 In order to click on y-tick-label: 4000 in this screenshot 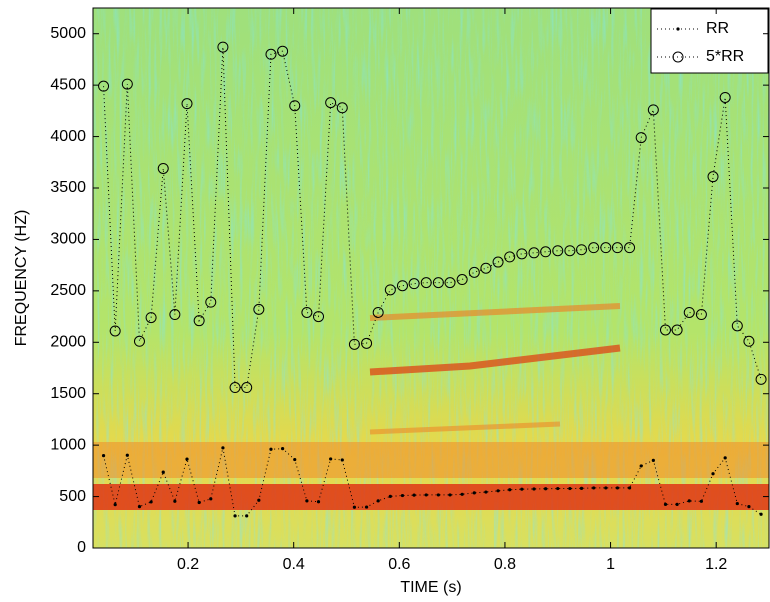, I will do `click(68, 136)`.